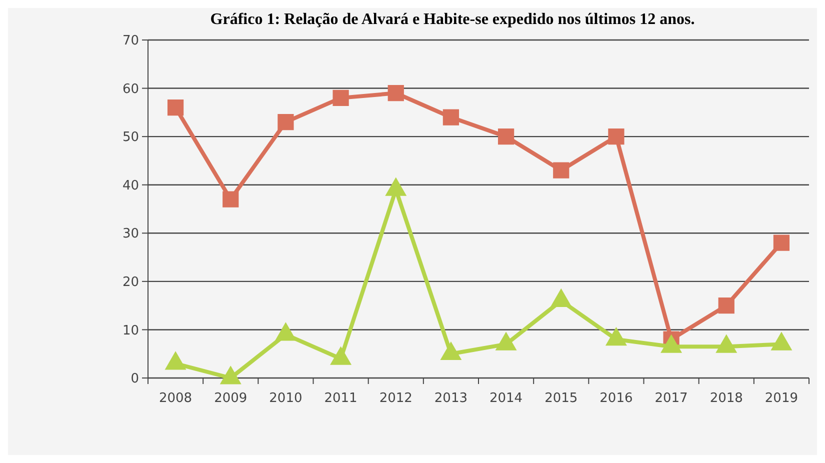  I want to click on x-tick-label: 2011, so click(341, 398).